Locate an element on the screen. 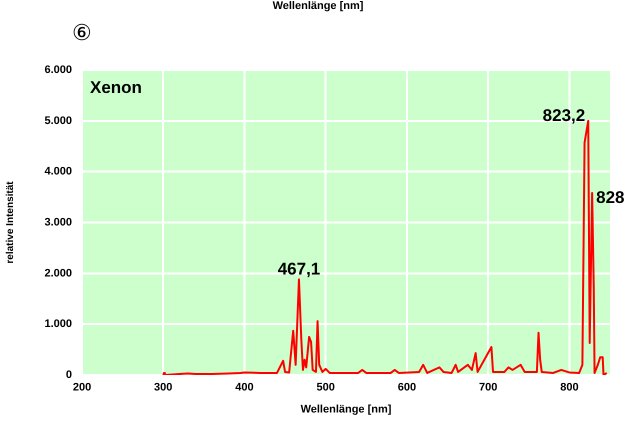  annotation: 467,1 is located at coordinates (299, 269).